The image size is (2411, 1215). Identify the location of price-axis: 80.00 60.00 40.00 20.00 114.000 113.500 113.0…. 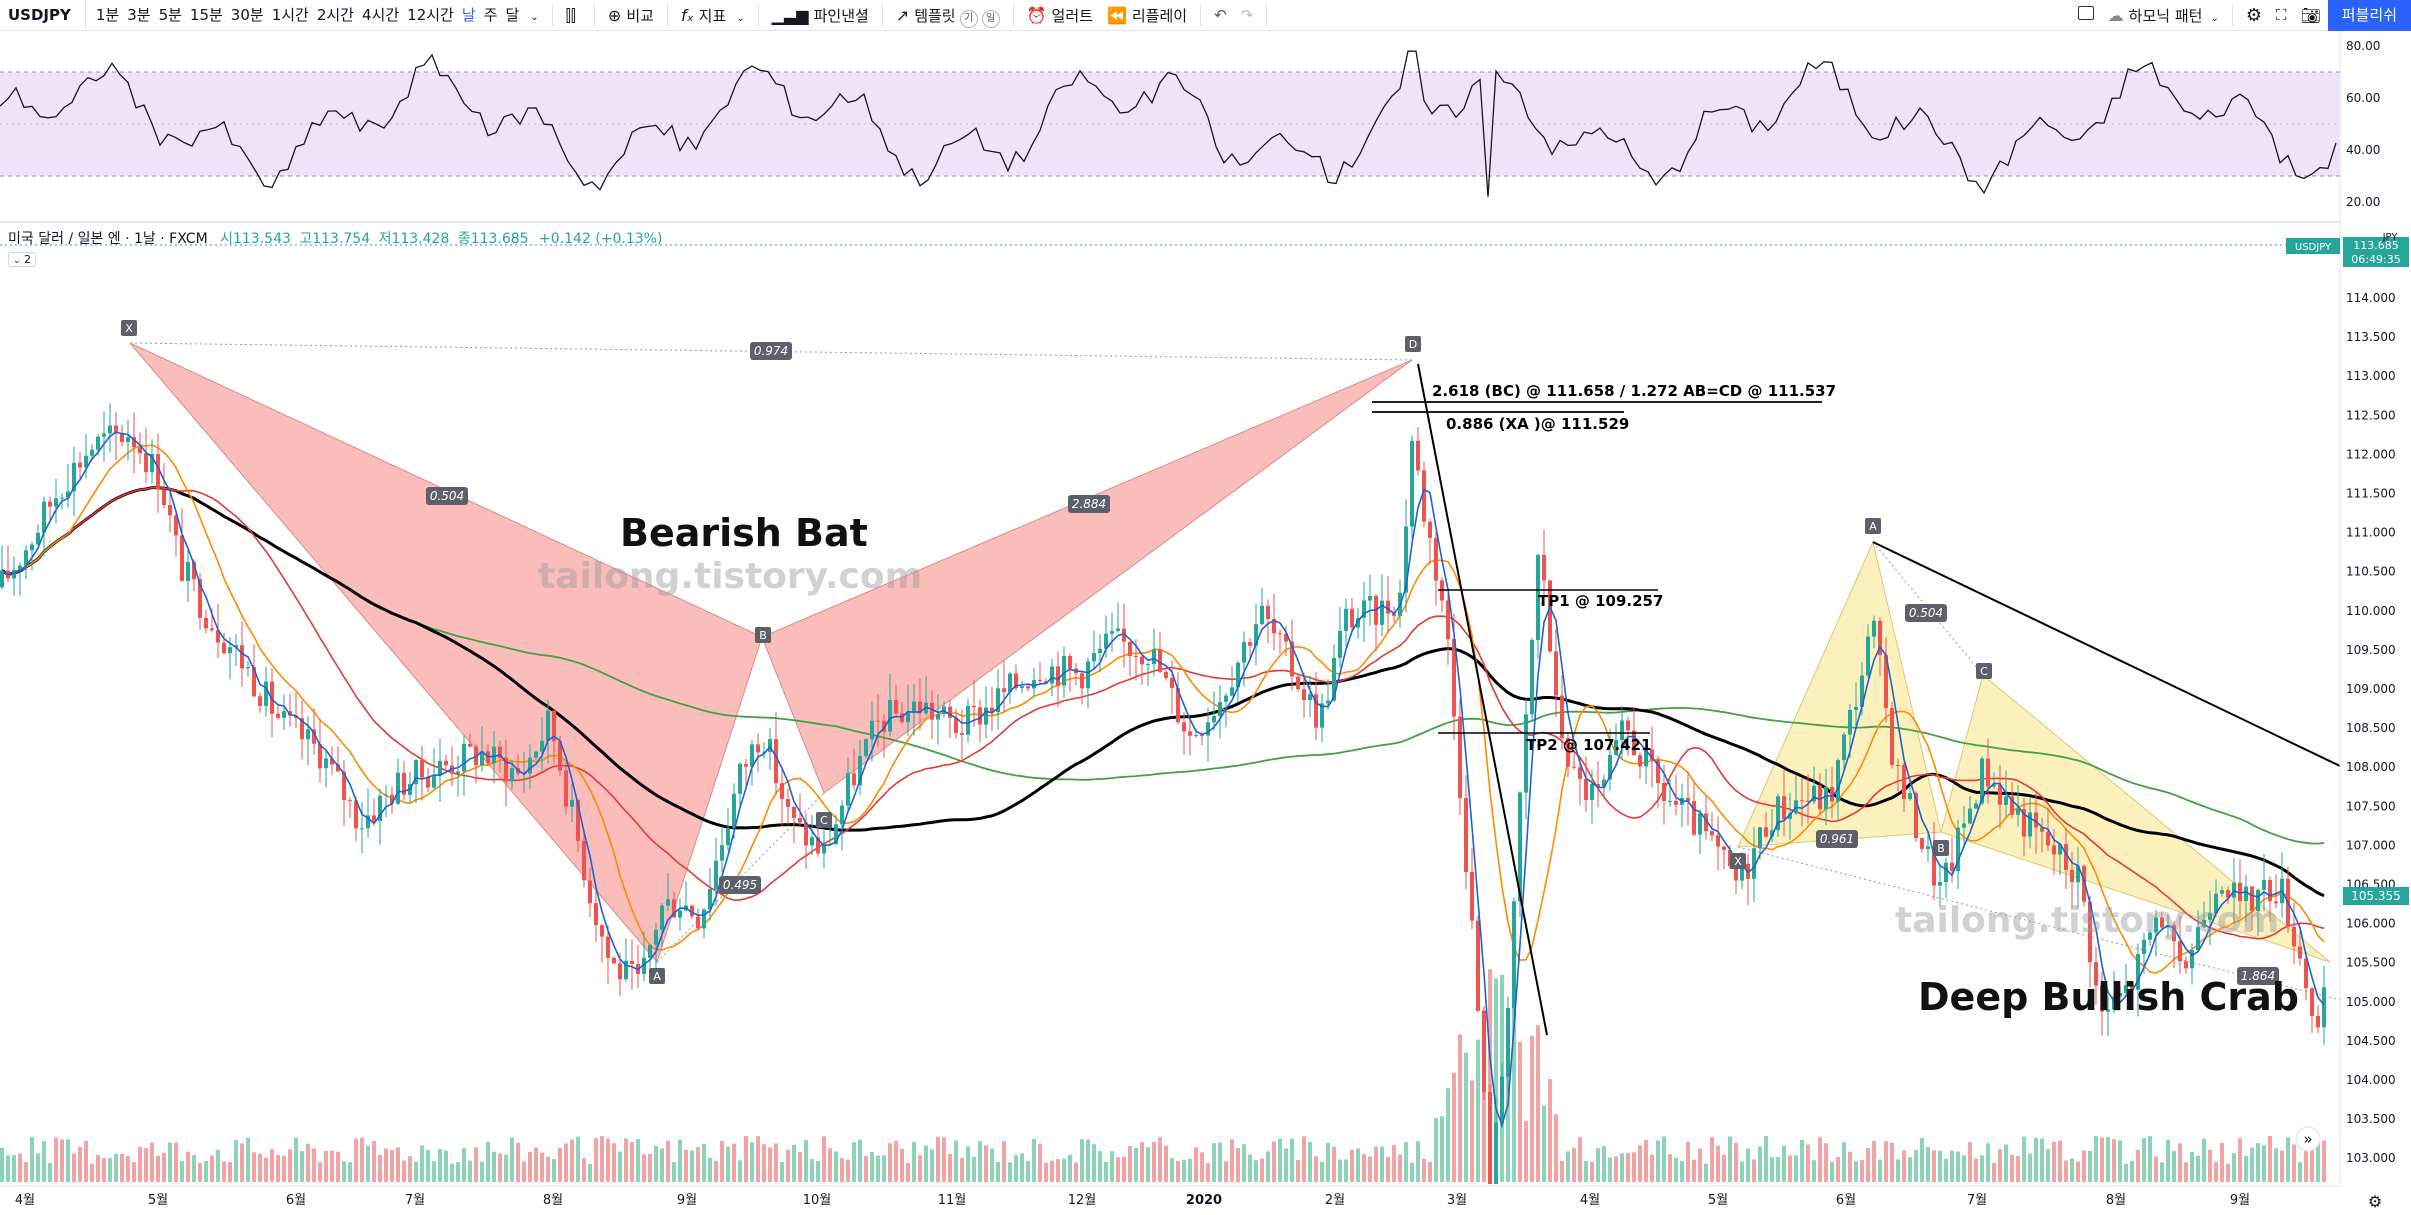
(2348, 611).